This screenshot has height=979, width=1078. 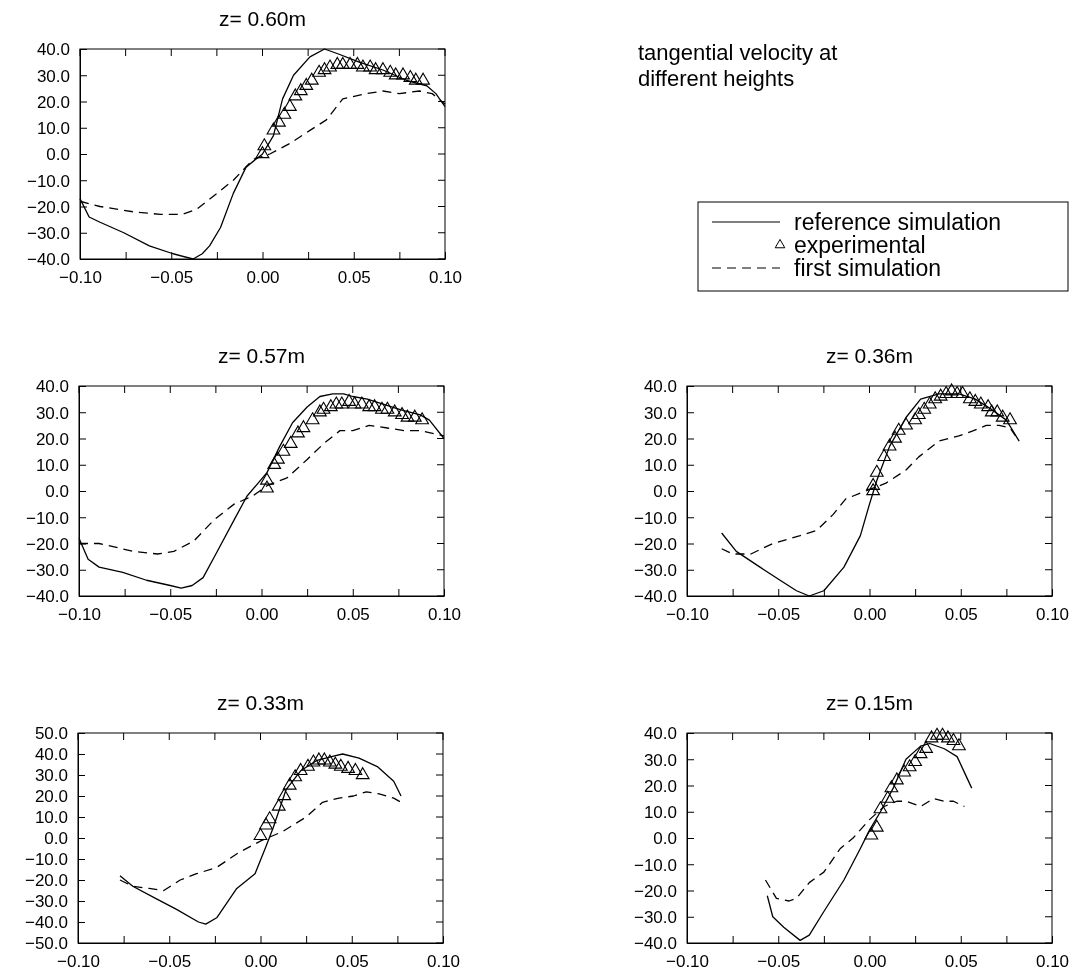 What do you see at coordinates (47, 597) in the screenshot?
I see `y-tick-label: −40.0` at bounding box center [47, 597].